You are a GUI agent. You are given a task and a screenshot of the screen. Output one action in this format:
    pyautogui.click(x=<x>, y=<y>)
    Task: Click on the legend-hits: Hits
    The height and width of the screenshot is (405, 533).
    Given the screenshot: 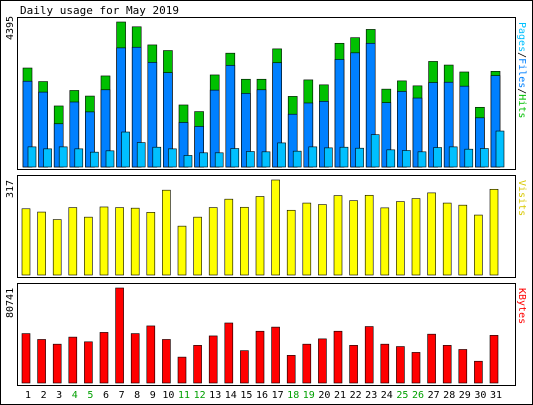 What is the action you would take?
    pyautogui.click(x=521, y=106)
    